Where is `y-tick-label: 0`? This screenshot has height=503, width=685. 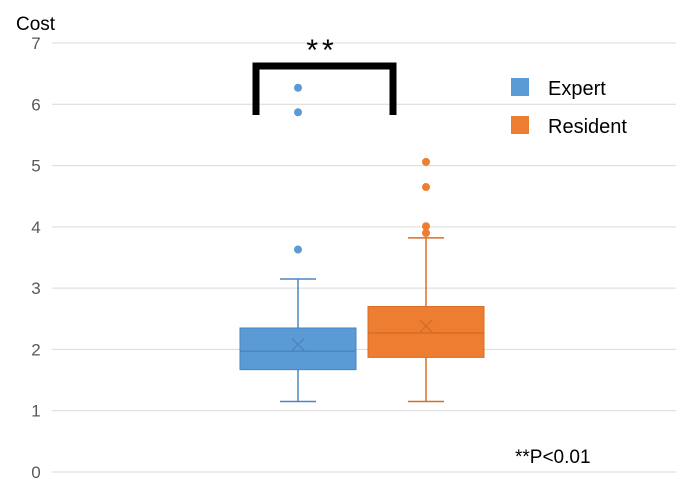
y-tick-label: 0 is located at coordinates (35, 472).